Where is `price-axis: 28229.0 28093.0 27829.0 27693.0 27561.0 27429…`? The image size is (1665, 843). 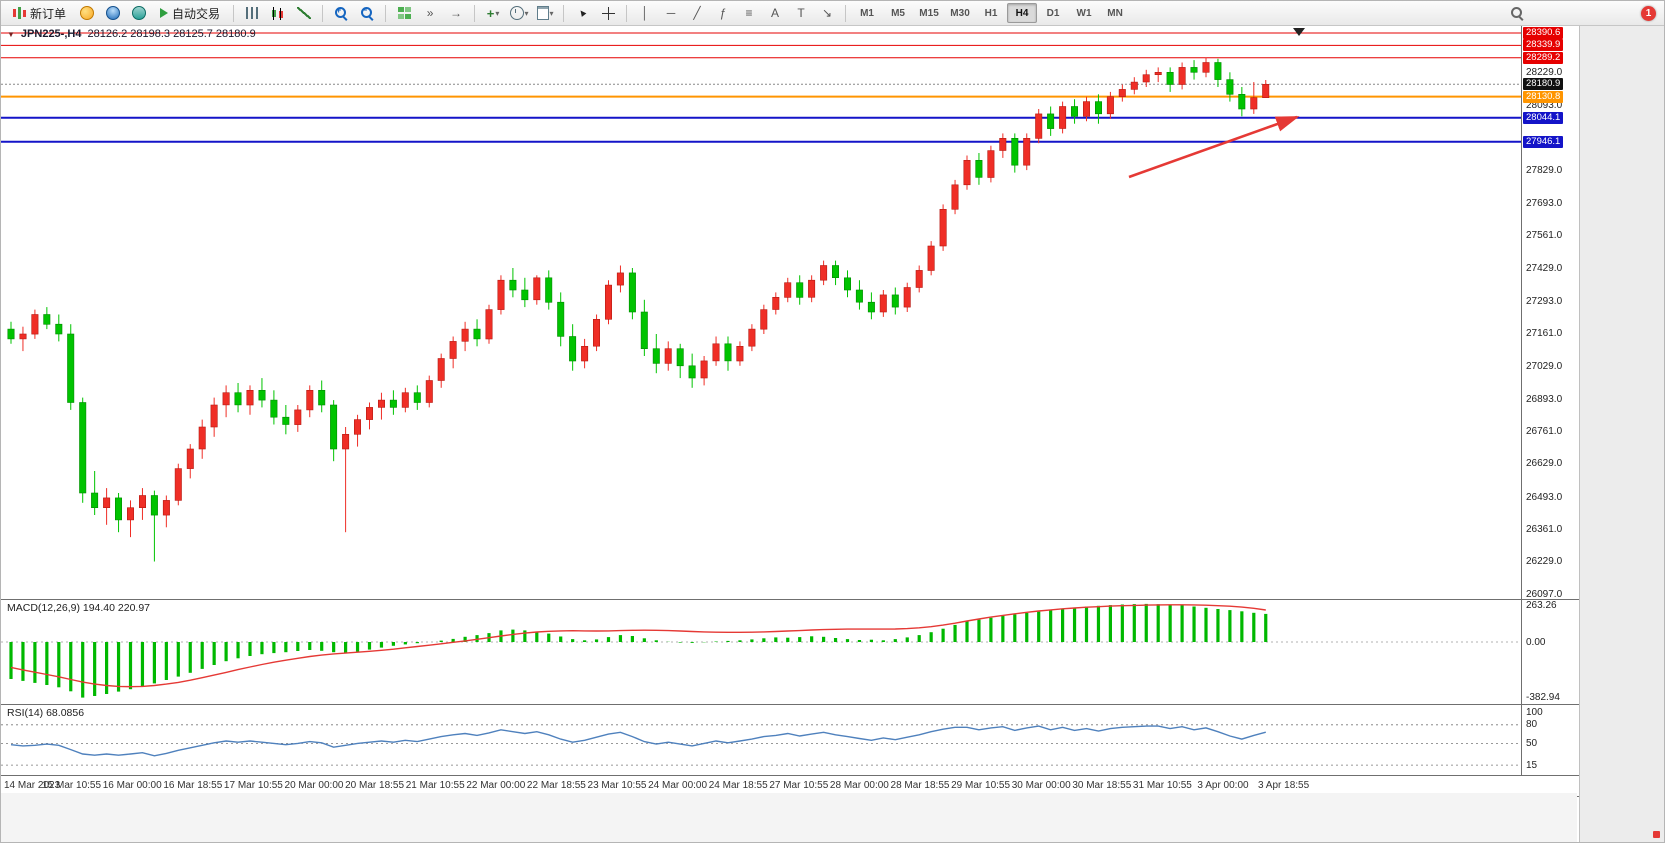
price-axis: 28229.0 28093.0 27829.0 27693.0 27561.0 27429… is located at coordinates (1550, 312).